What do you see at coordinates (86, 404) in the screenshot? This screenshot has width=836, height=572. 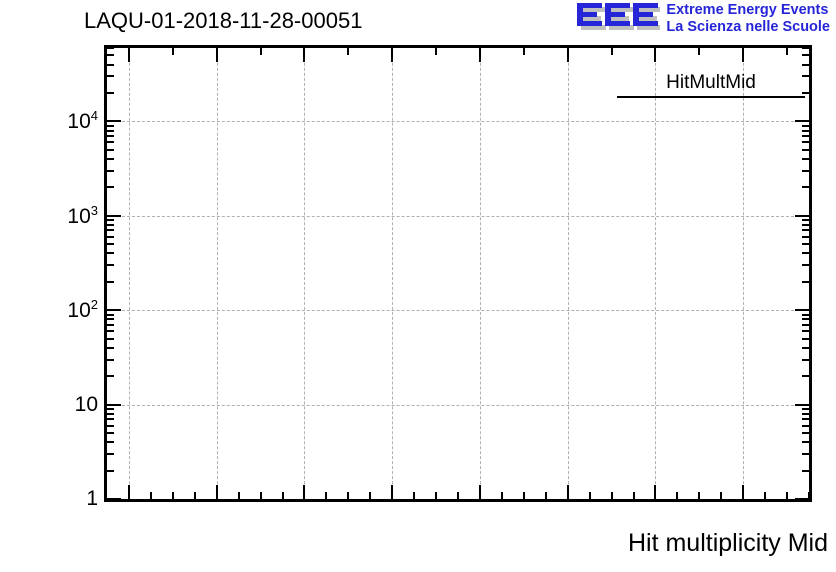 I see `y-axis-tick-label: 10` at bounding box center [86, 404].